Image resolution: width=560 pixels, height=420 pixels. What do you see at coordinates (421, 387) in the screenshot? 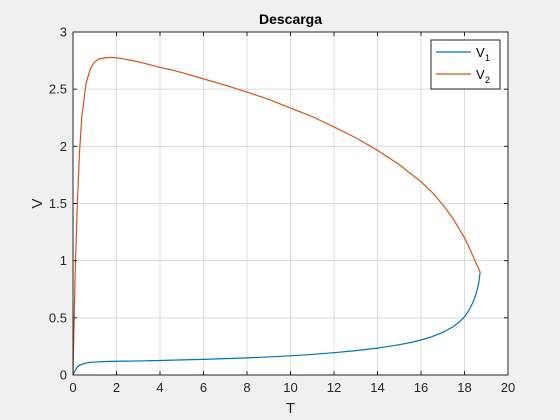
I see `x-tick-label: 16` at bounding box center [421, 387].